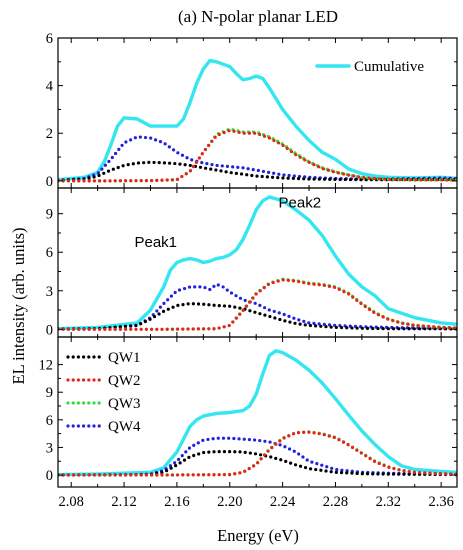 Image resolution: width=463 pixels, height=550 pixels. I want to click on panel-3-series-qw3, so click(257, 453).